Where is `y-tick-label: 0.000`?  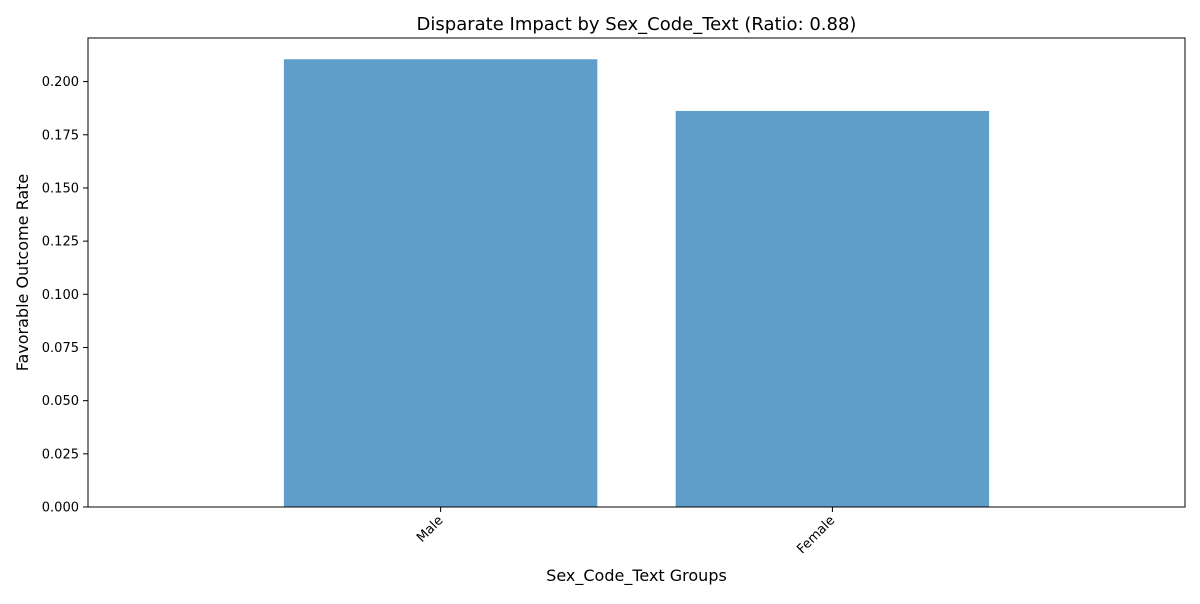
y-tick-label: 0.000 is located at coordinates (60, 508).